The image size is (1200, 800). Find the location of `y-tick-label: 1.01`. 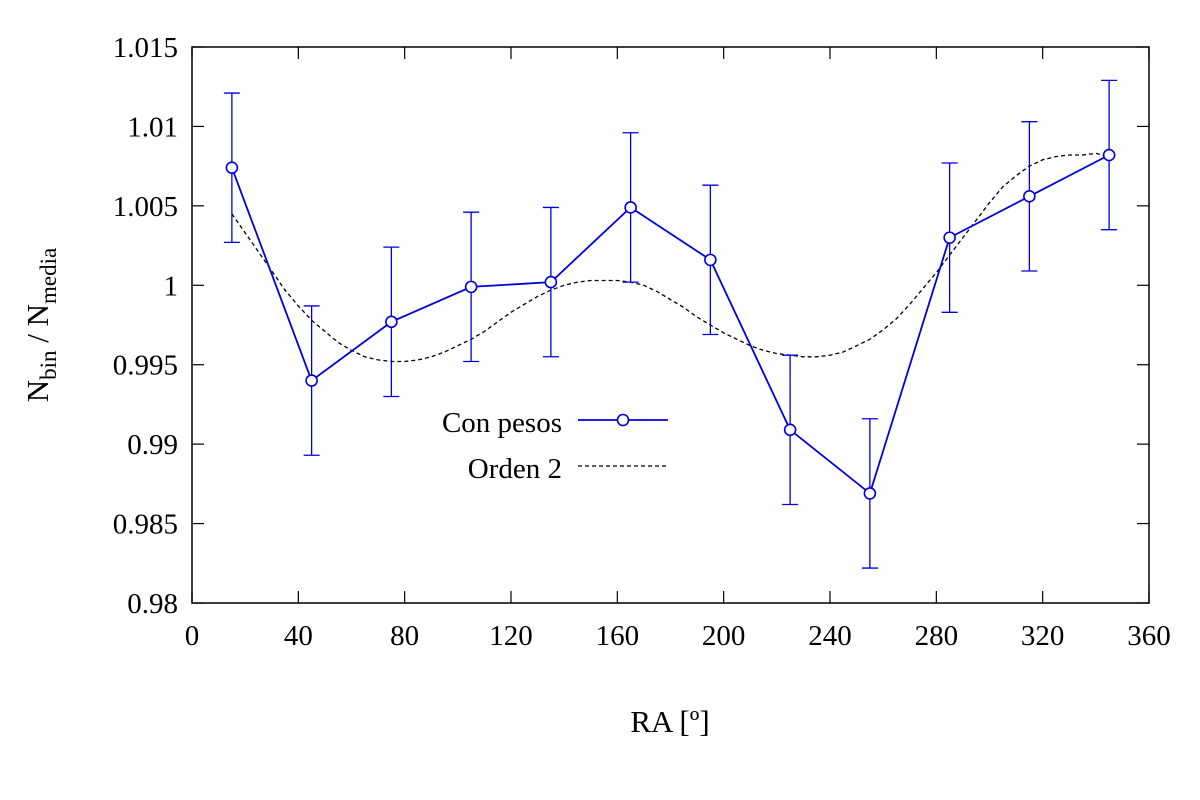

y-tick-label: 1.01 is located at coordinates (152, 127).